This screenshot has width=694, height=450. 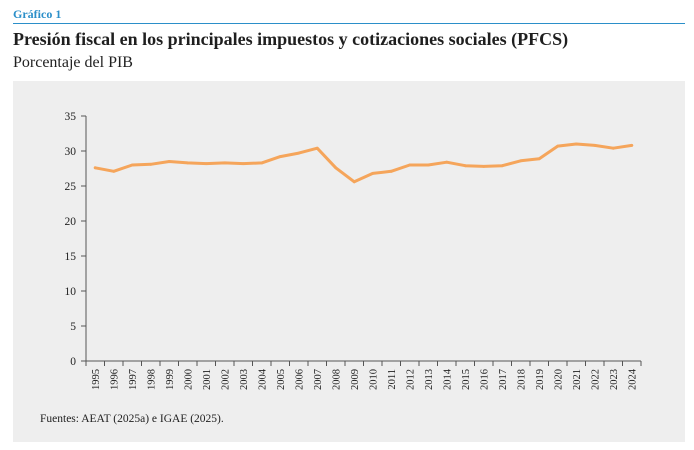 I want to click on x-tick-label: 2009, so click(x=355, y=379).